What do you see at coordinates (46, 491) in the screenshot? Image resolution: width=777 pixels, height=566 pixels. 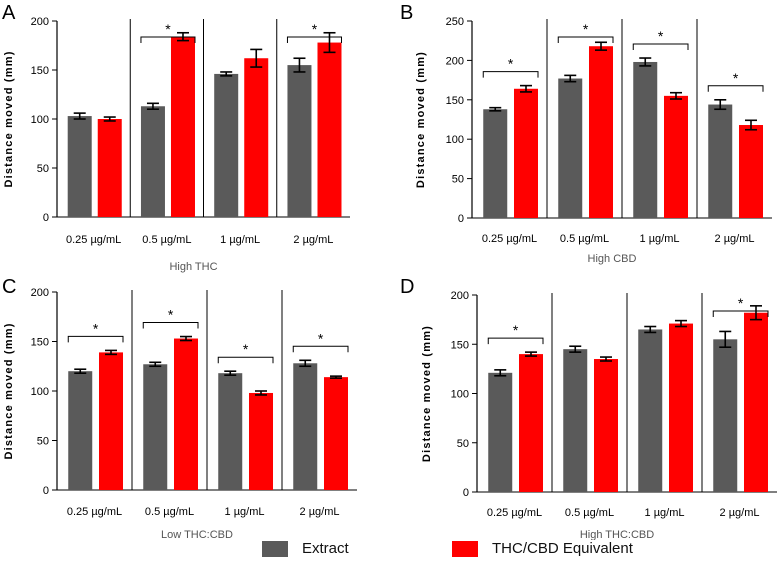 I see `panel-c-y-tick-label: 0` at bounding box center [46, 491].